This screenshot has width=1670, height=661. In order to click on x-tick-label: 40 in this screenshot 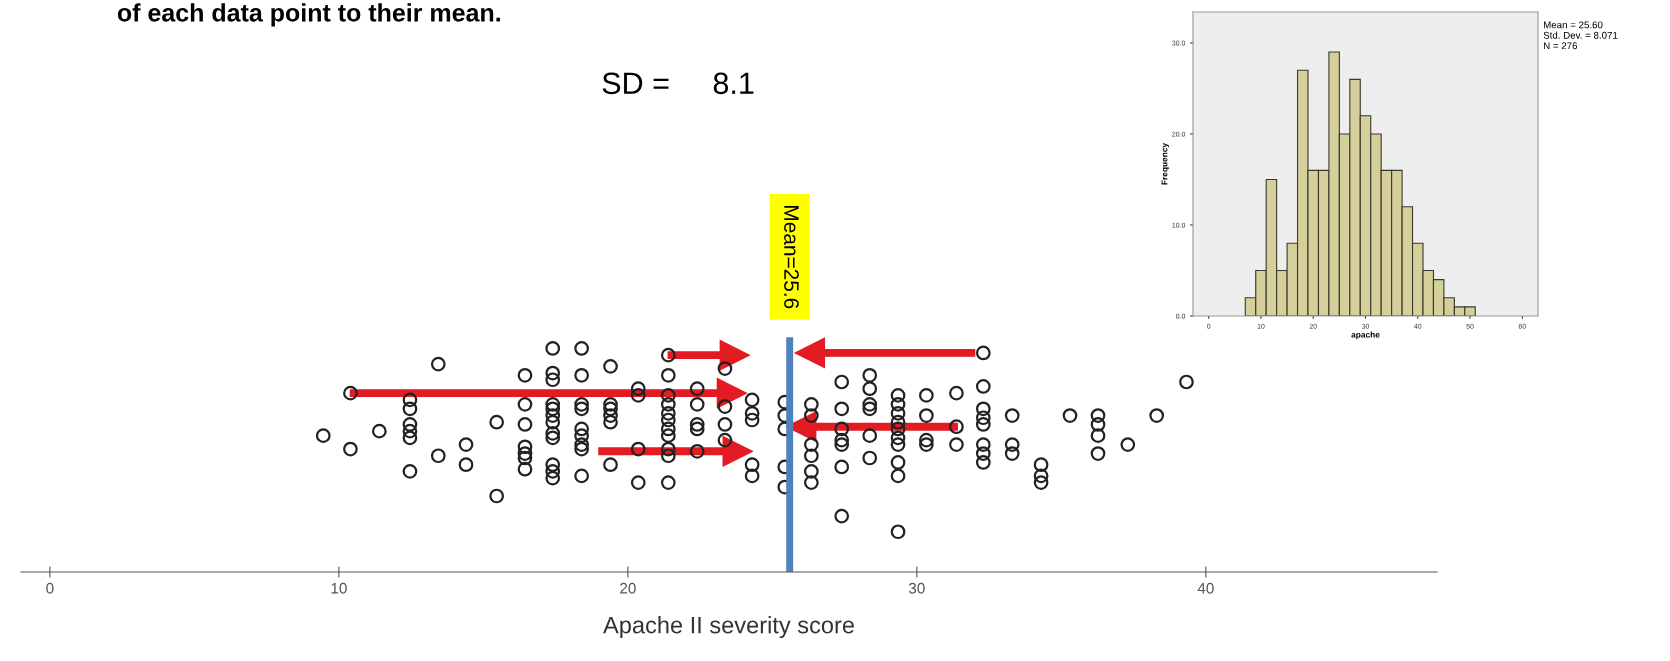, I will do `click(1205, 588)`.